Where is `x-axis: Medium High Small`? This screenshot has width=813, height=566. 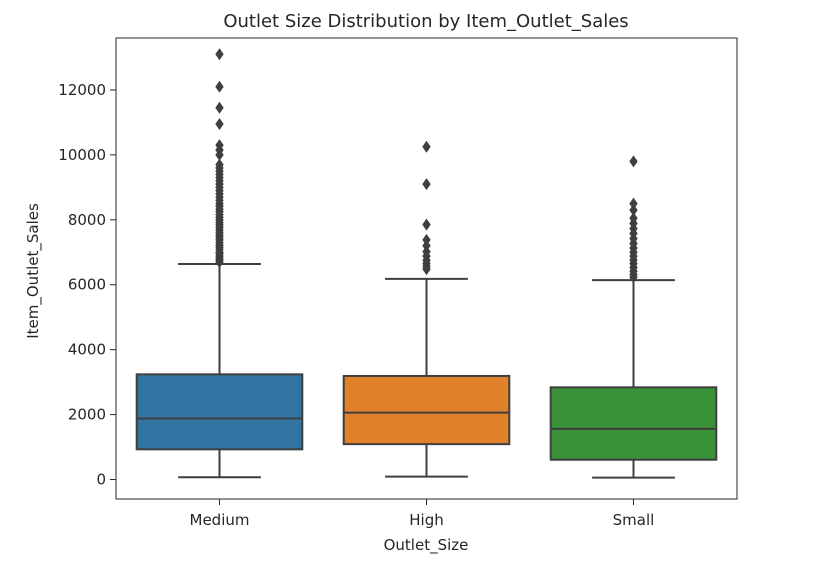
x-axis: Medium High Small is located at coordinates (422, 514).